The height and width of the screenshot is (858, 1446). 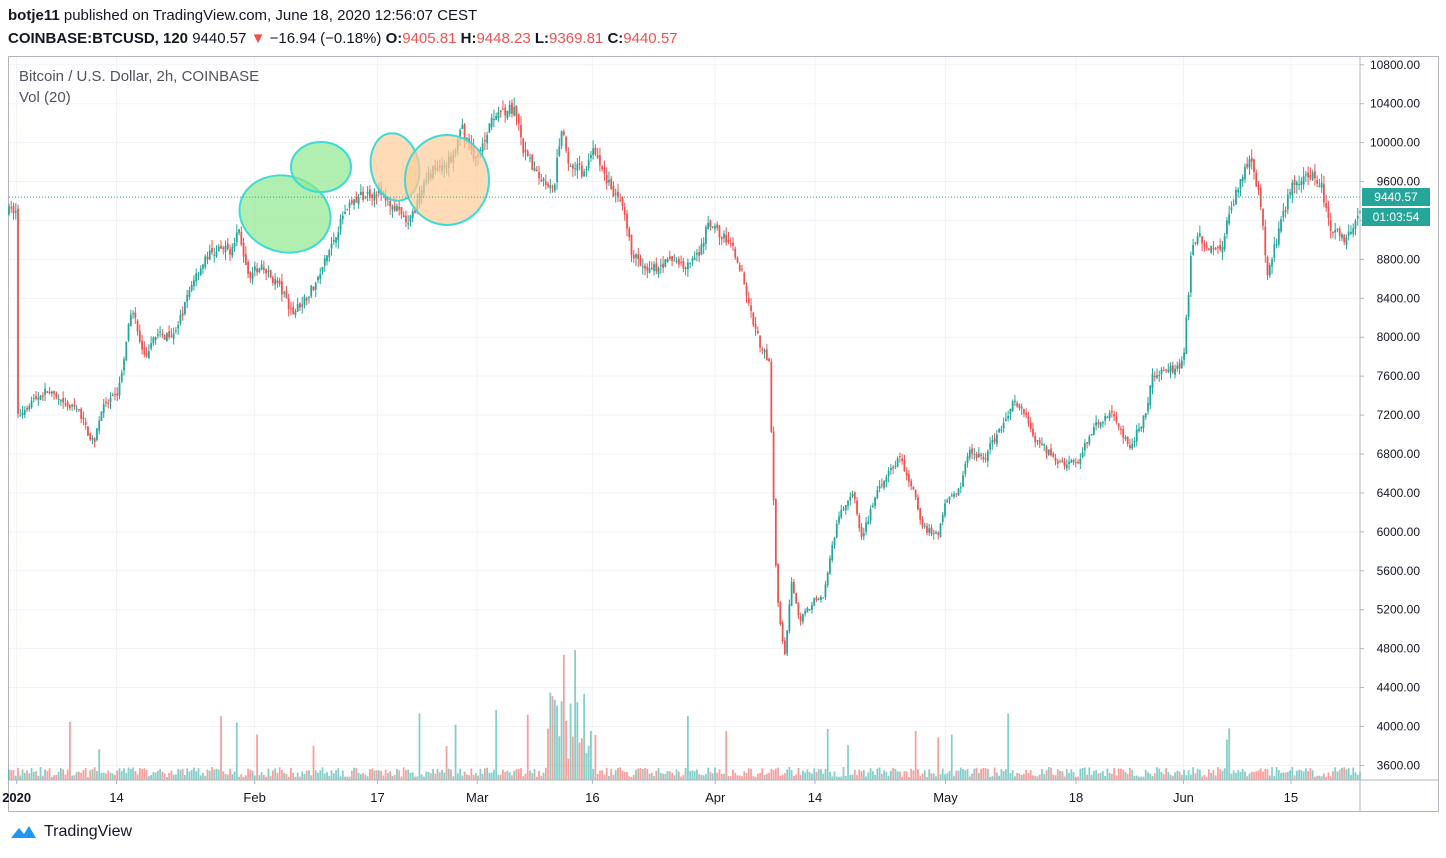 I want to click on last-price-badge-text: 9440.57, so click(x=1396, y=197).